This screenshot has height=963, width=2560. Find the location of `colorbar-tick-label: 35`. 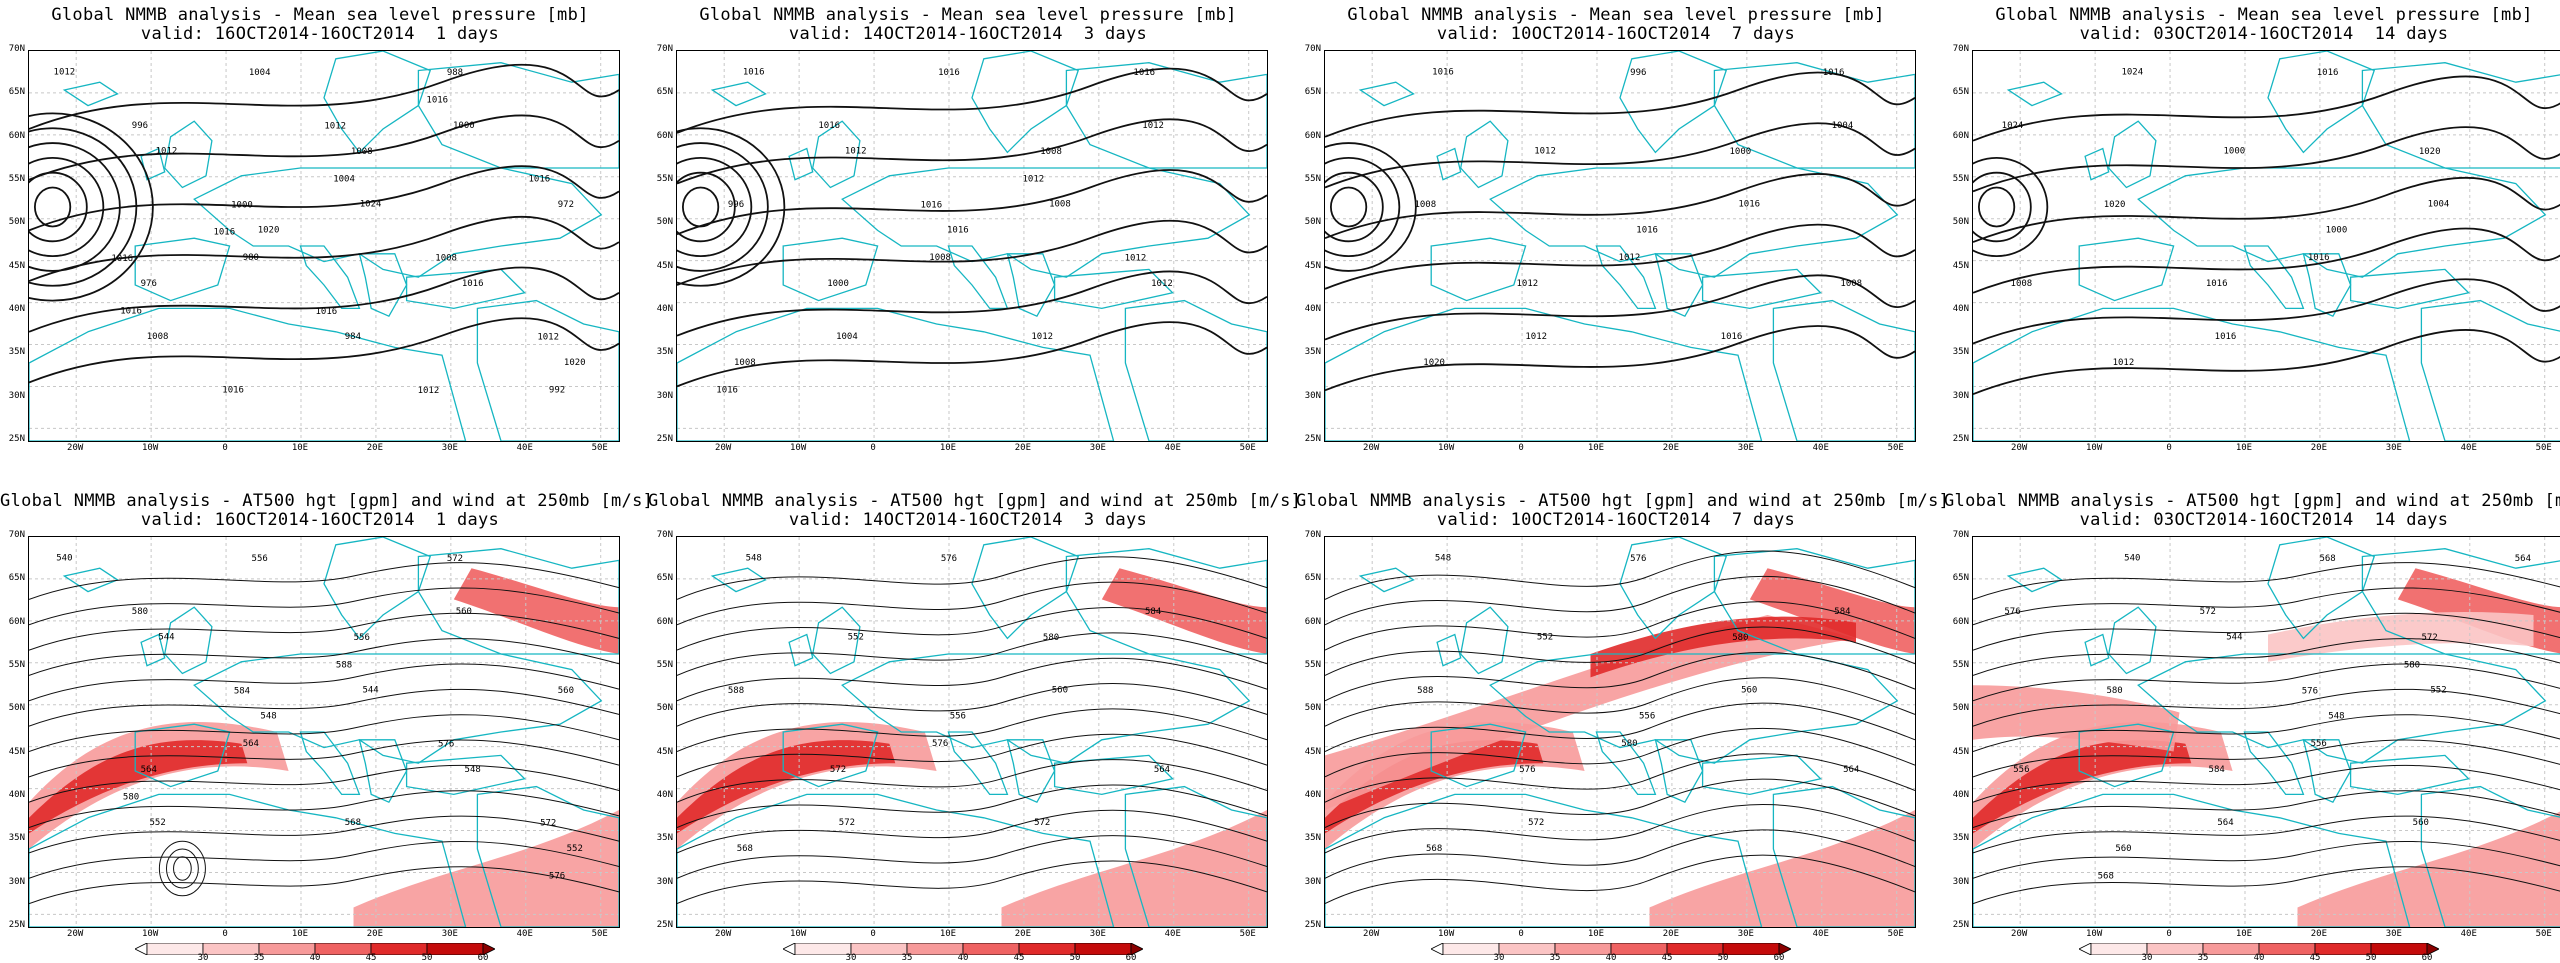

colorbar-tick-label: 35 is located at coordinates (1555, 958).